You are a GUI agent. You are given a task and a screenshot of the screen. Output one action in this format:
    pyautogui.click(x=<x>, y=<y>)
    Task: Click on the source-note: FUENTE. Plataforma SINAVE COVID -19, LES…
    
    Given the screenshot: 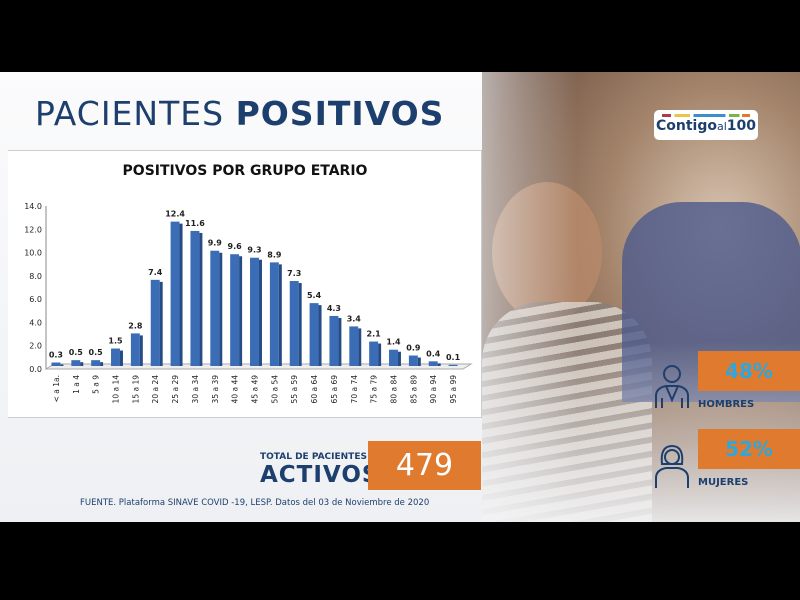 What is the action you would take?
    pyautogui.click(x=255, y=503)
    